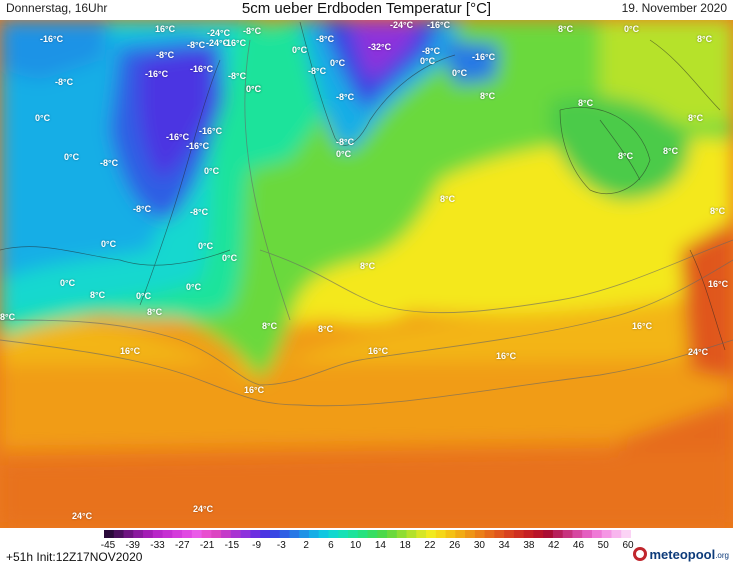 This screenshot has width=733, height=566. I want to click on brand-domain: .org, so click(722, 555).